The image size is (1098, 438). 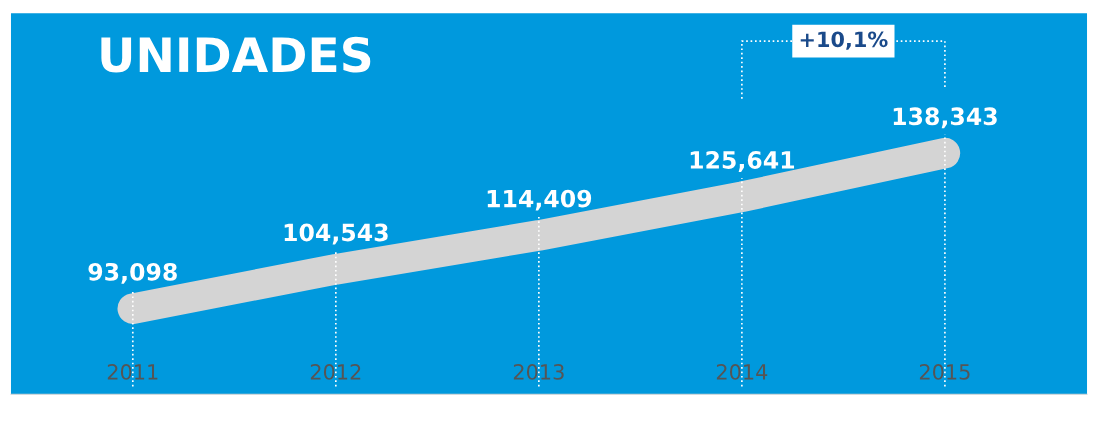 I want to click on x-tick-label: 2015, so click(x=944, y=372).